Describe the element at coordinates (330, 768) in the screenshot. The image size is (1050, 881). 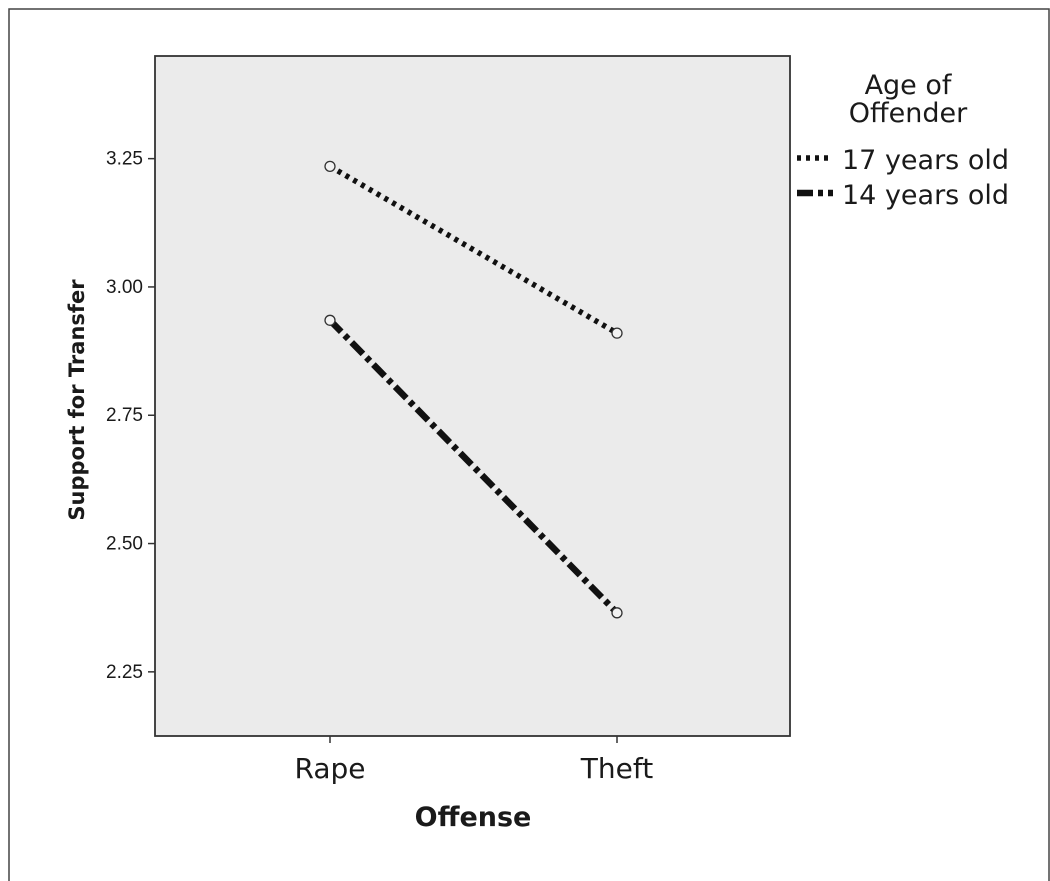
I see `x-tick-label: Rape` at that location.